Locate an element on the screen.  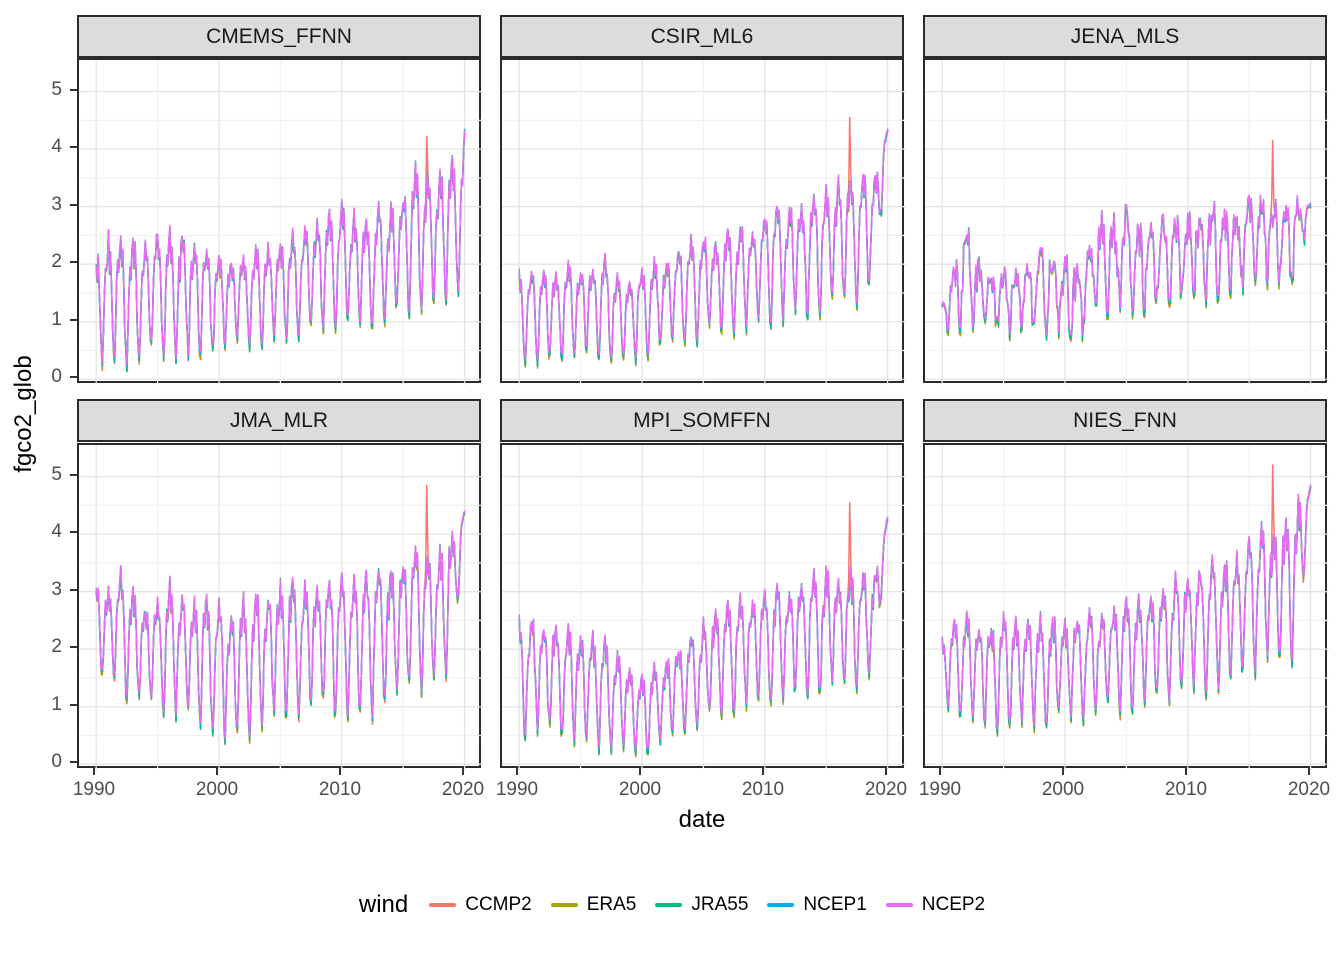
legend-label: NCEP2 is located at coordinates (953, 904).